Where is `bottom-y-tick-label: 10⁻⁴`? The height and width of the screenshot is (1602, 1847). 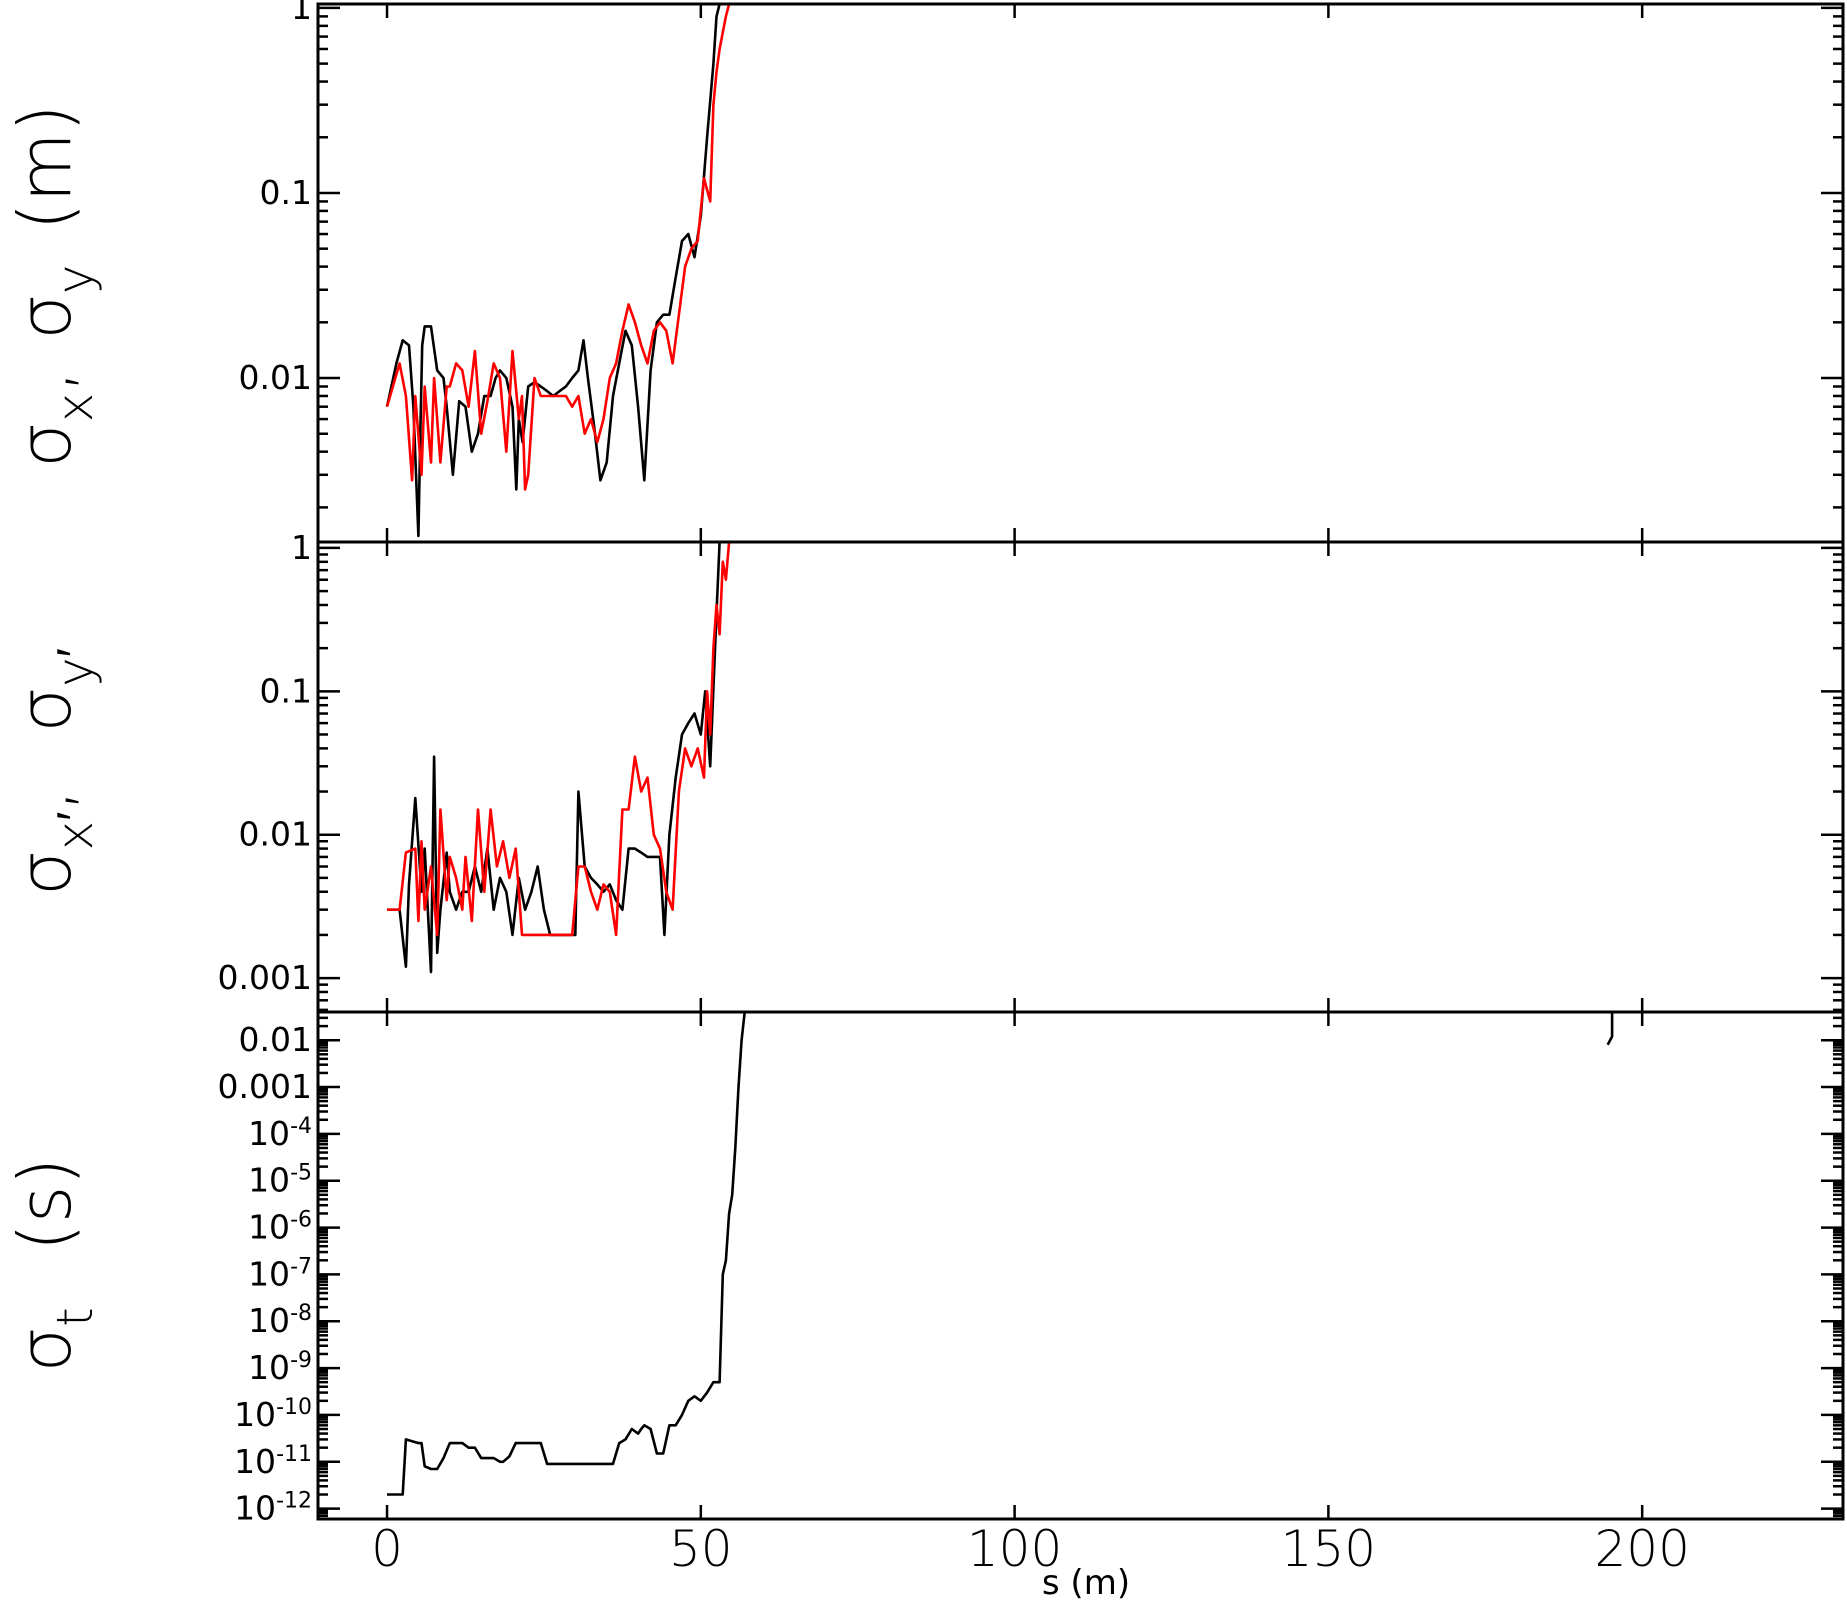 bottom-y-tick-label: 10⁻⁴ is located at coordinates (280, 1133).